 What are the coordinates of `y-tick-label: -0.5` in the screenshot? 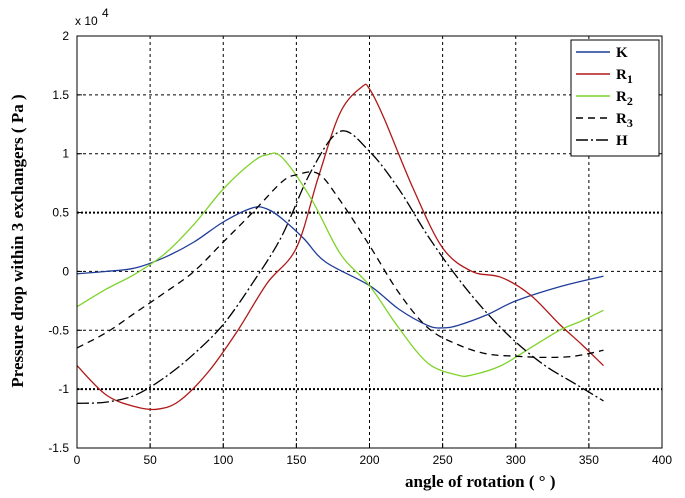 It's located at (58, 330).